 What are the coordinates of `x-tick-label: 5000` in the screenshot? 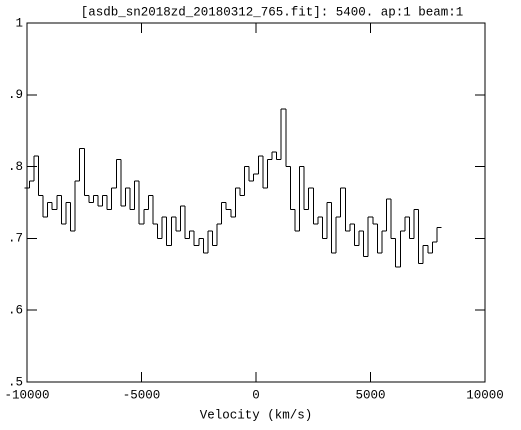 It's located at (370, 395).